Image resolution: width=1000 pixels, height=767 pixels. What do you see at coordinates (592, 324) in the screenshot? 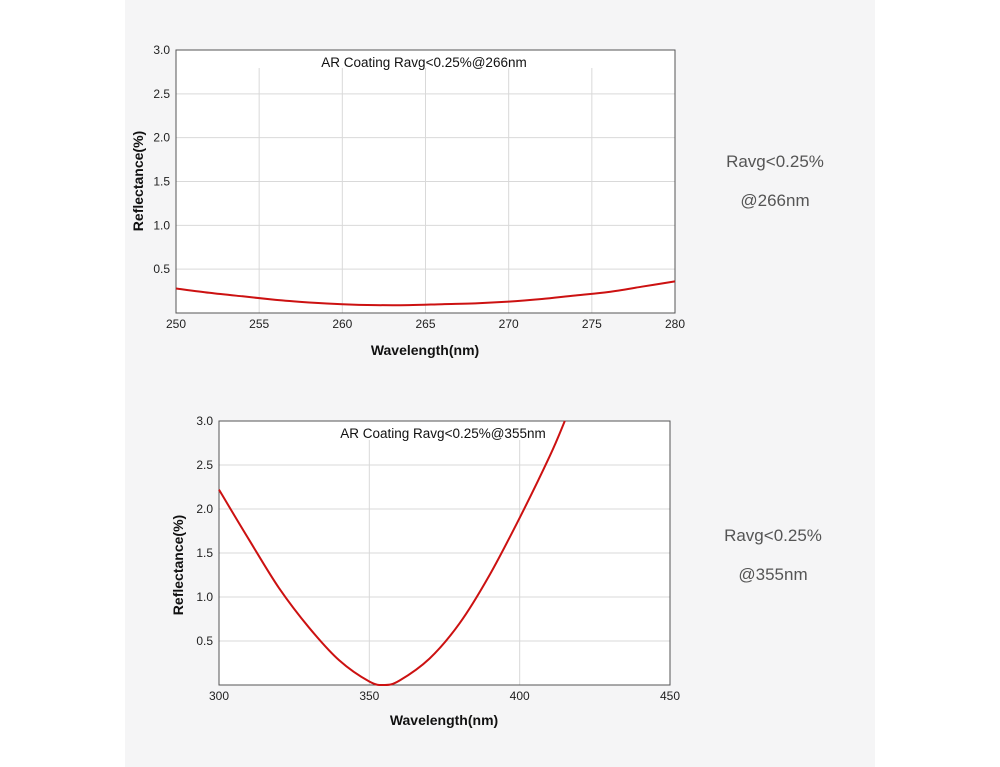
I see `x-tick-label: 275` at bounding box center [592, 324].